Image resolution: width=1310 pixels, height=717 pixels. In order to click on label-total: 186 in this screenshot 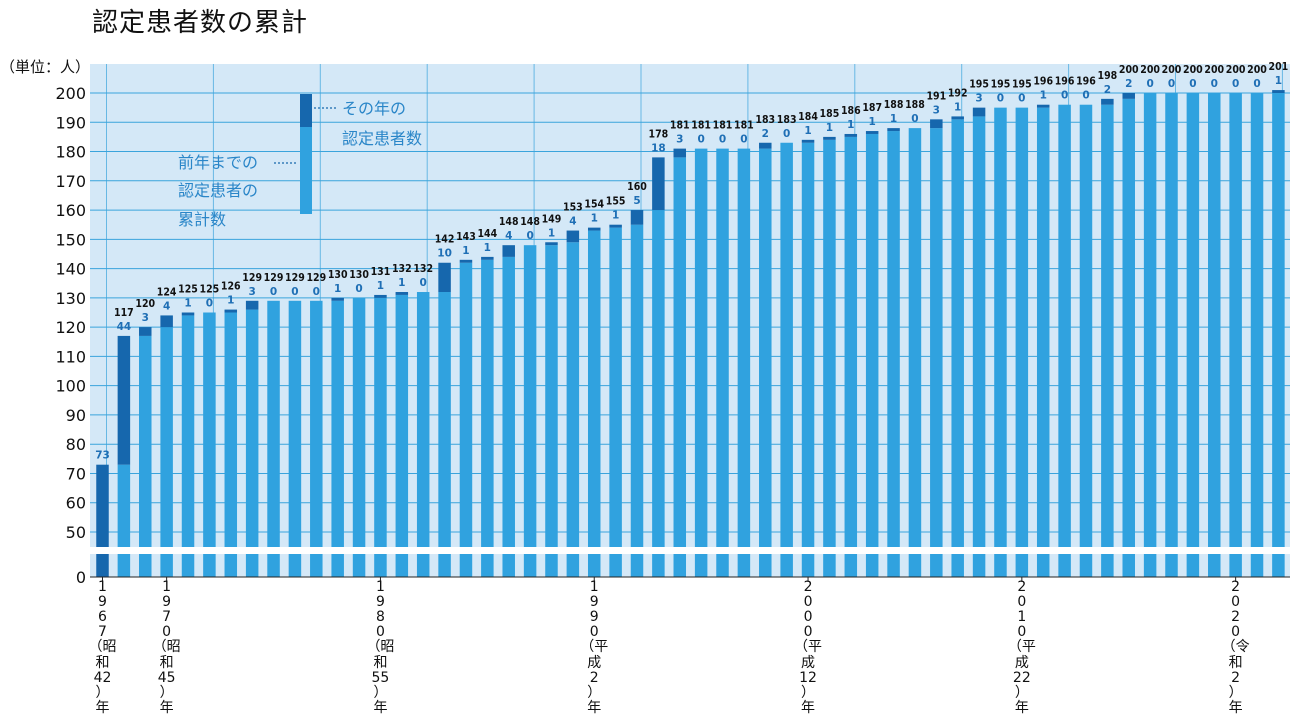, I will do `click(851, 111)`.